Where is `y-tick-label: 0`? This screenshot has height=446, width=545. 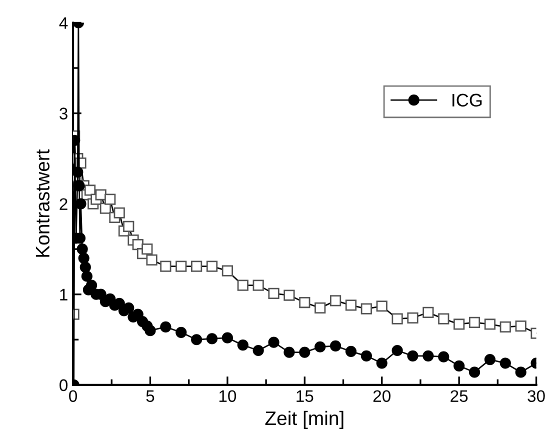 y-tick-label: 0 is located at coordinates (64, 385).